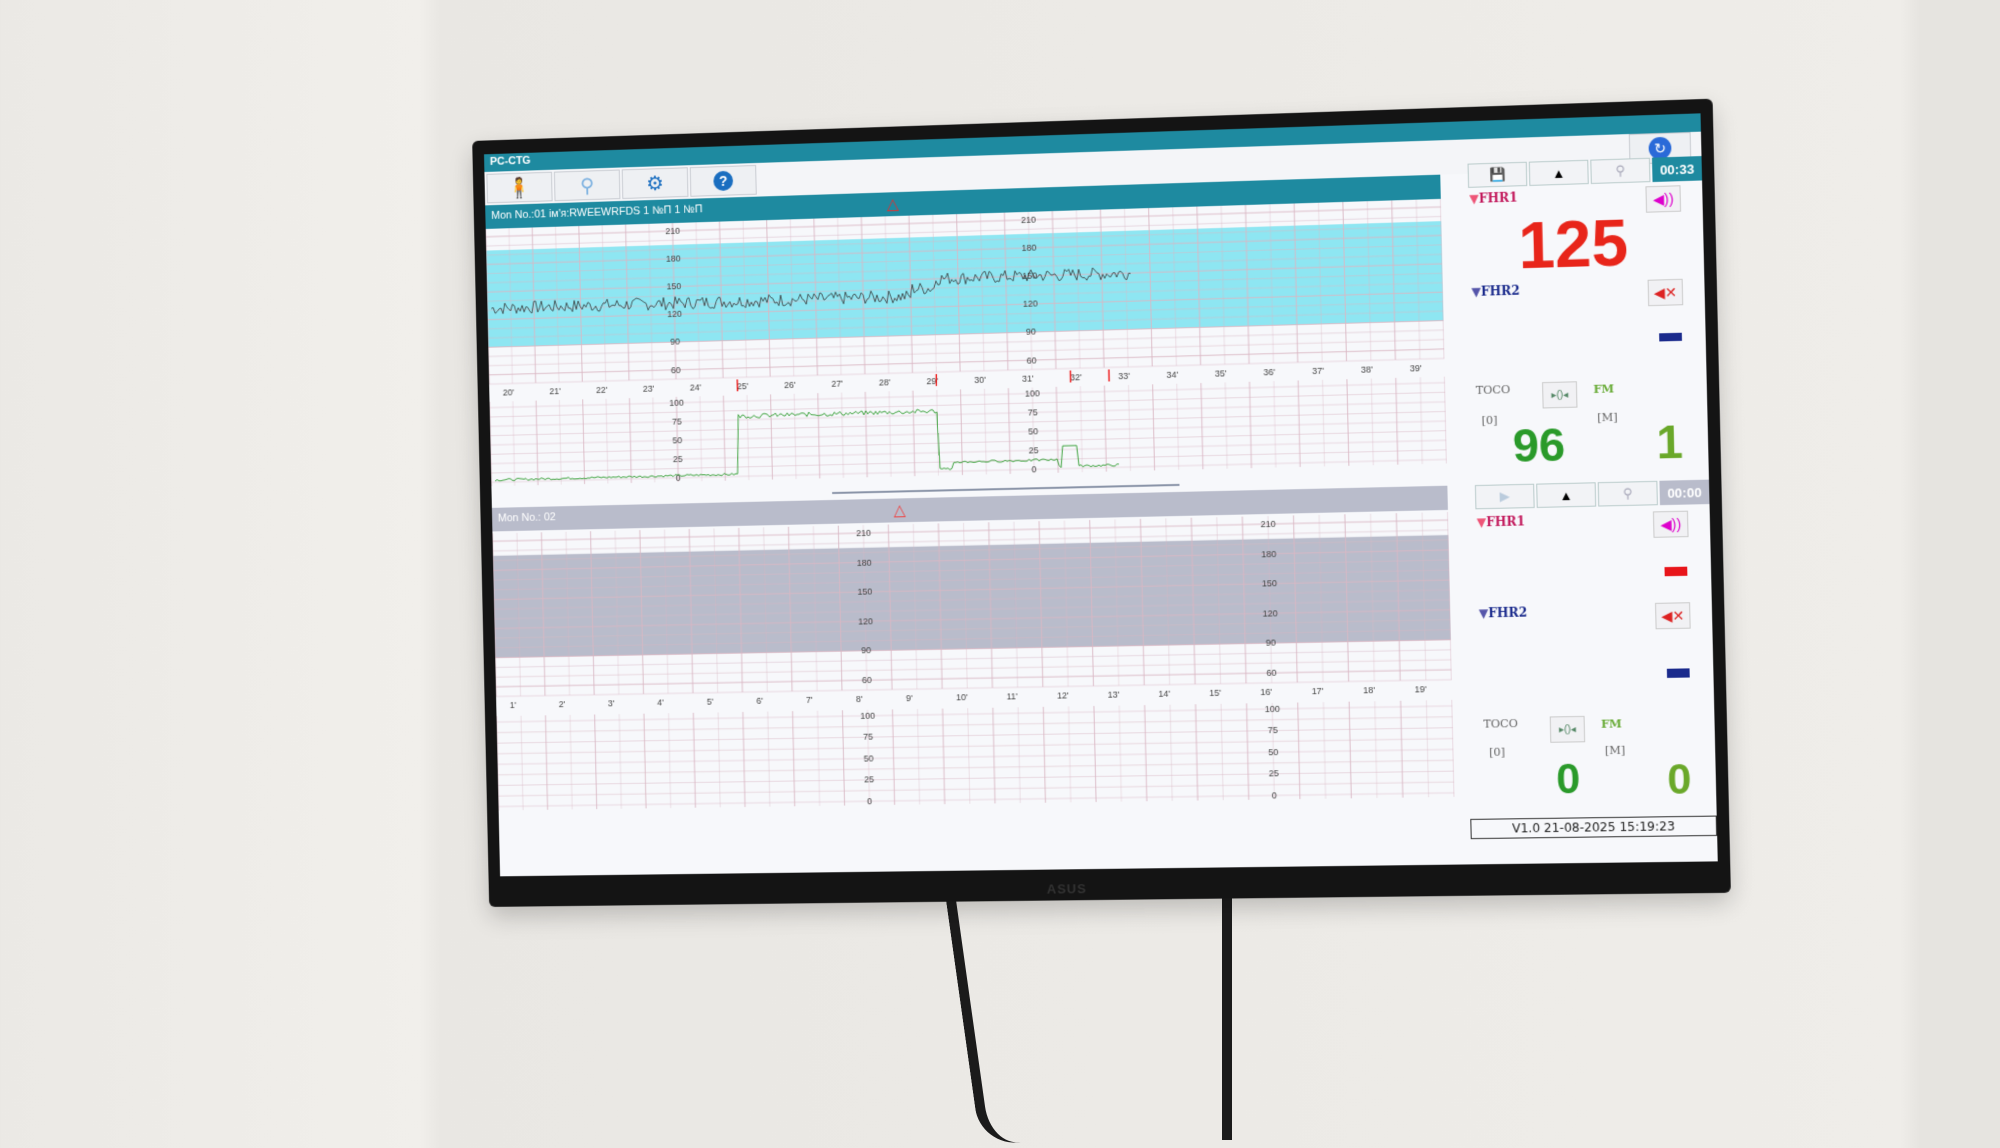 The width and height of the screenshot is (2000, 1148). I want to click on speaker-muted-icon: ◀✕, so click(1666, 293).